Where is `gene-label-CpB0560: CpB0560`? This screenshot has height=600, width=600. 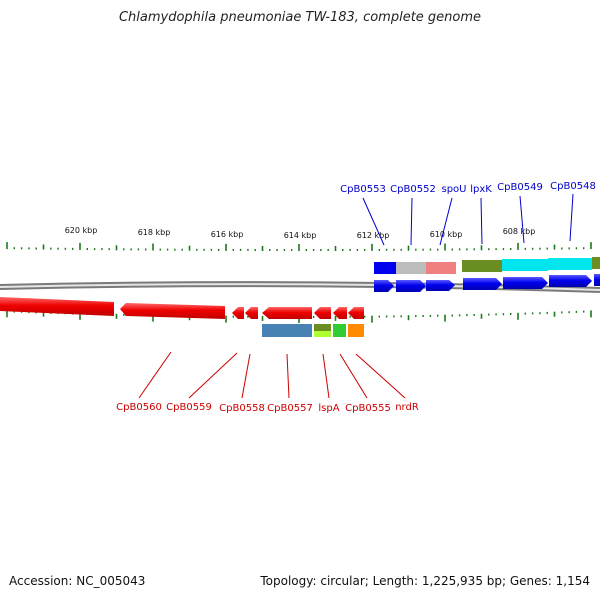 gene-label-CpB0560: CpB0560 is located at coordinates (139, 407).